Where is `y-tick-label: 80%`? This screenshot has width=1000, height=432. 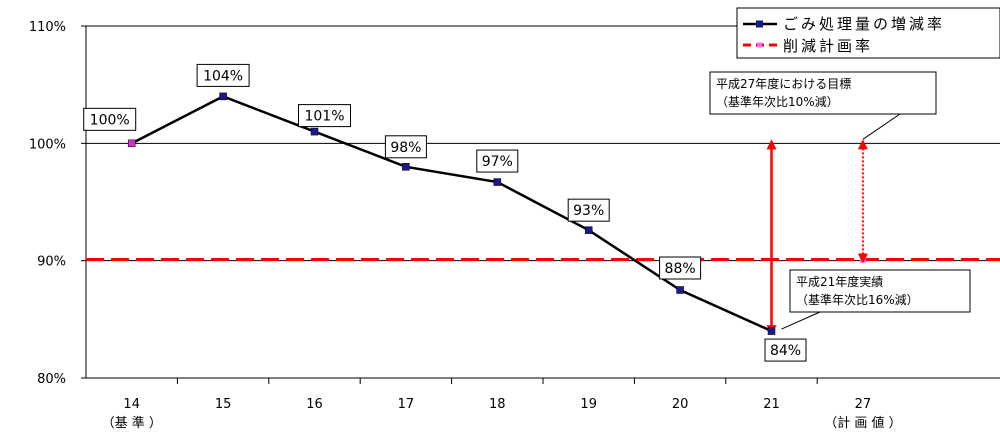
y-tick-label: 80% is located at coordinates (51, 379).